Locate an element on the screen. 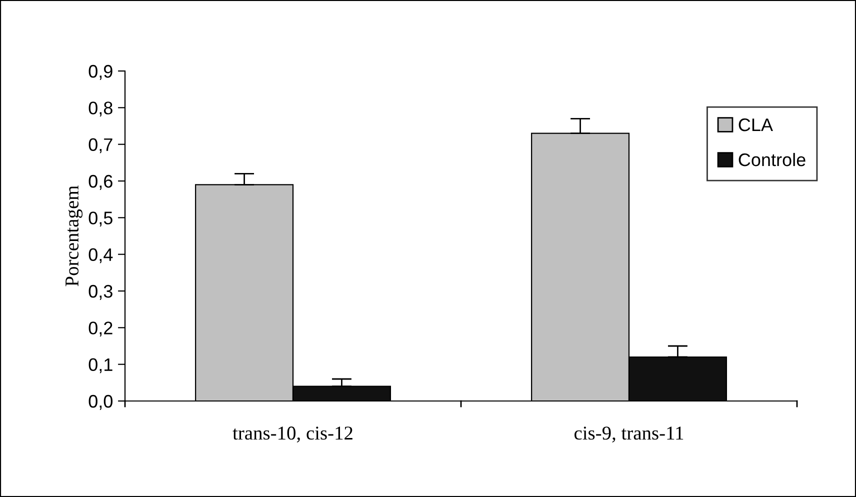  y-tick-label: 0,0 is located at coordinates (100, 402).